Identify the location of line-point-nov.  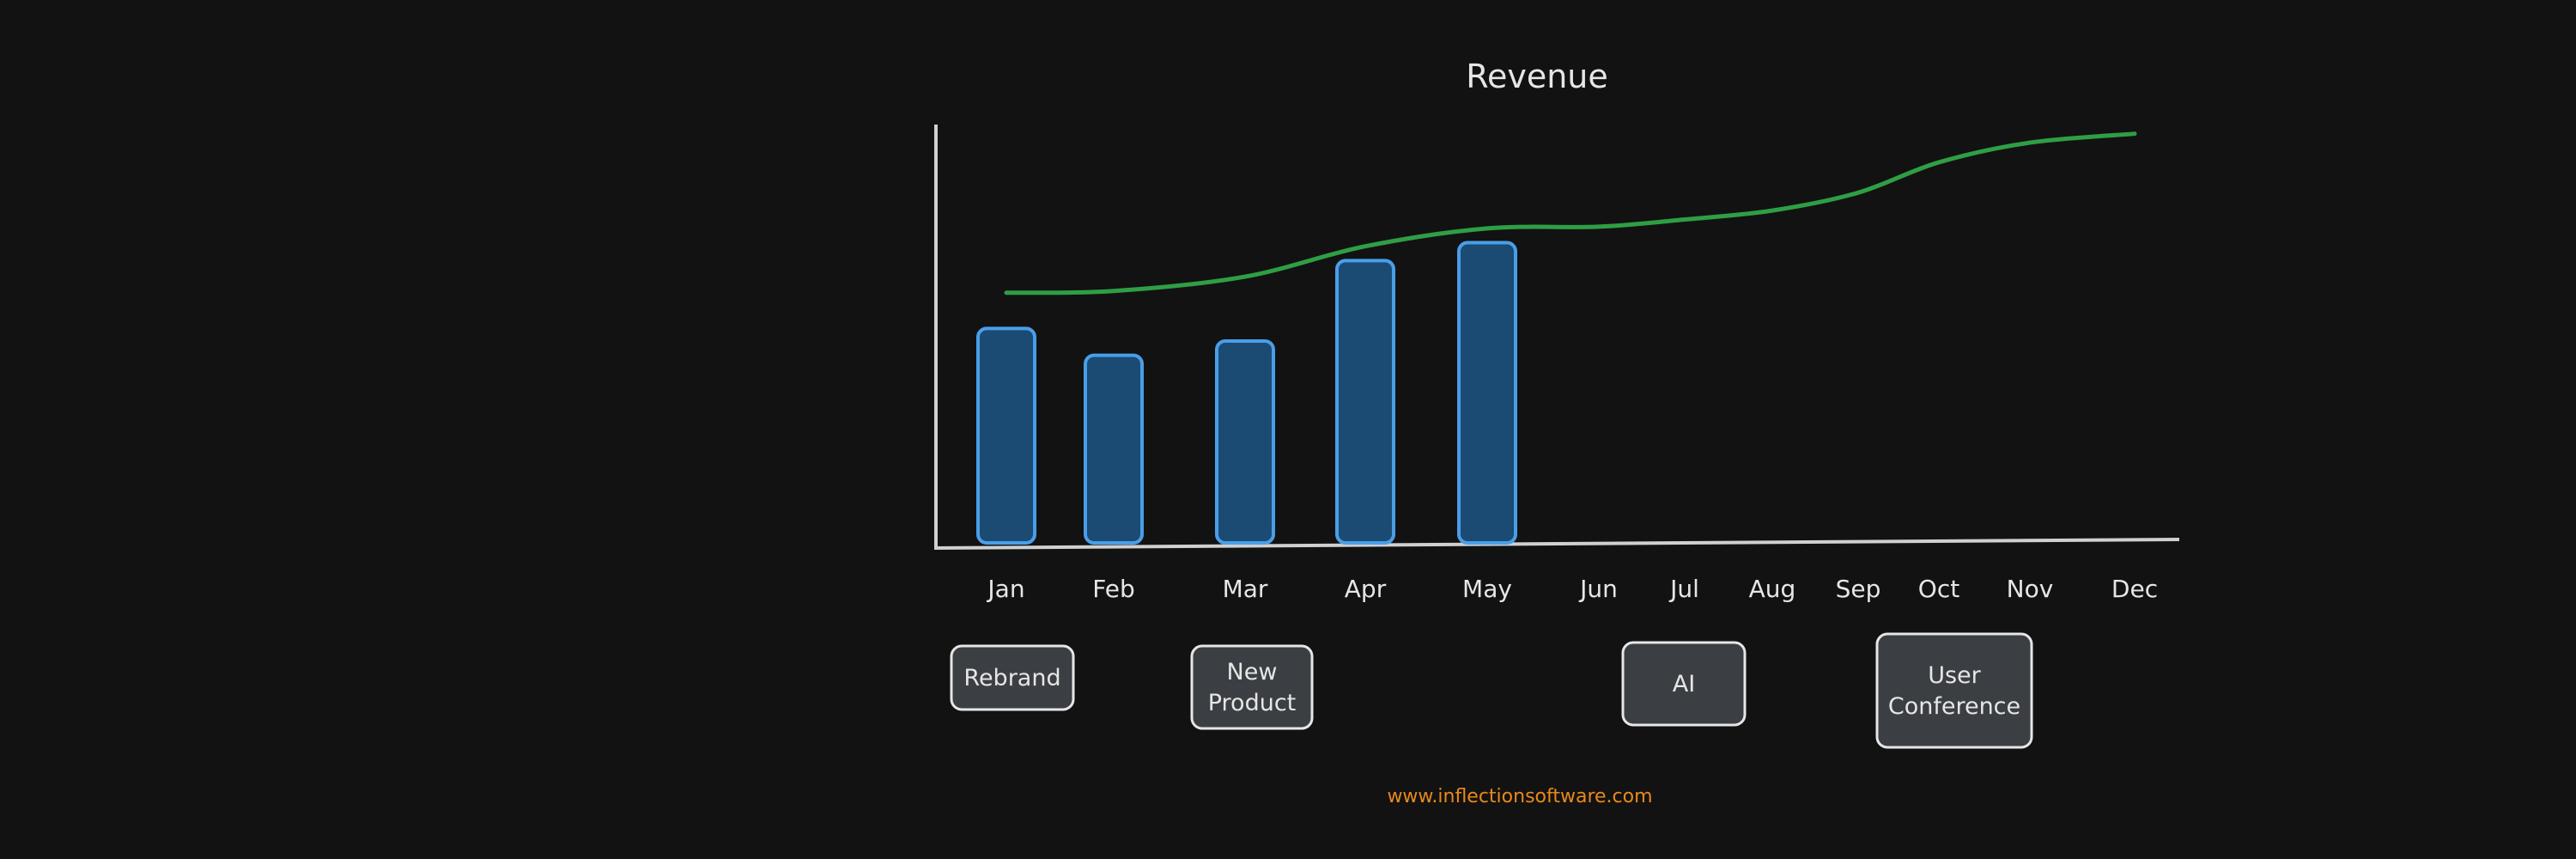
(2030, 143).